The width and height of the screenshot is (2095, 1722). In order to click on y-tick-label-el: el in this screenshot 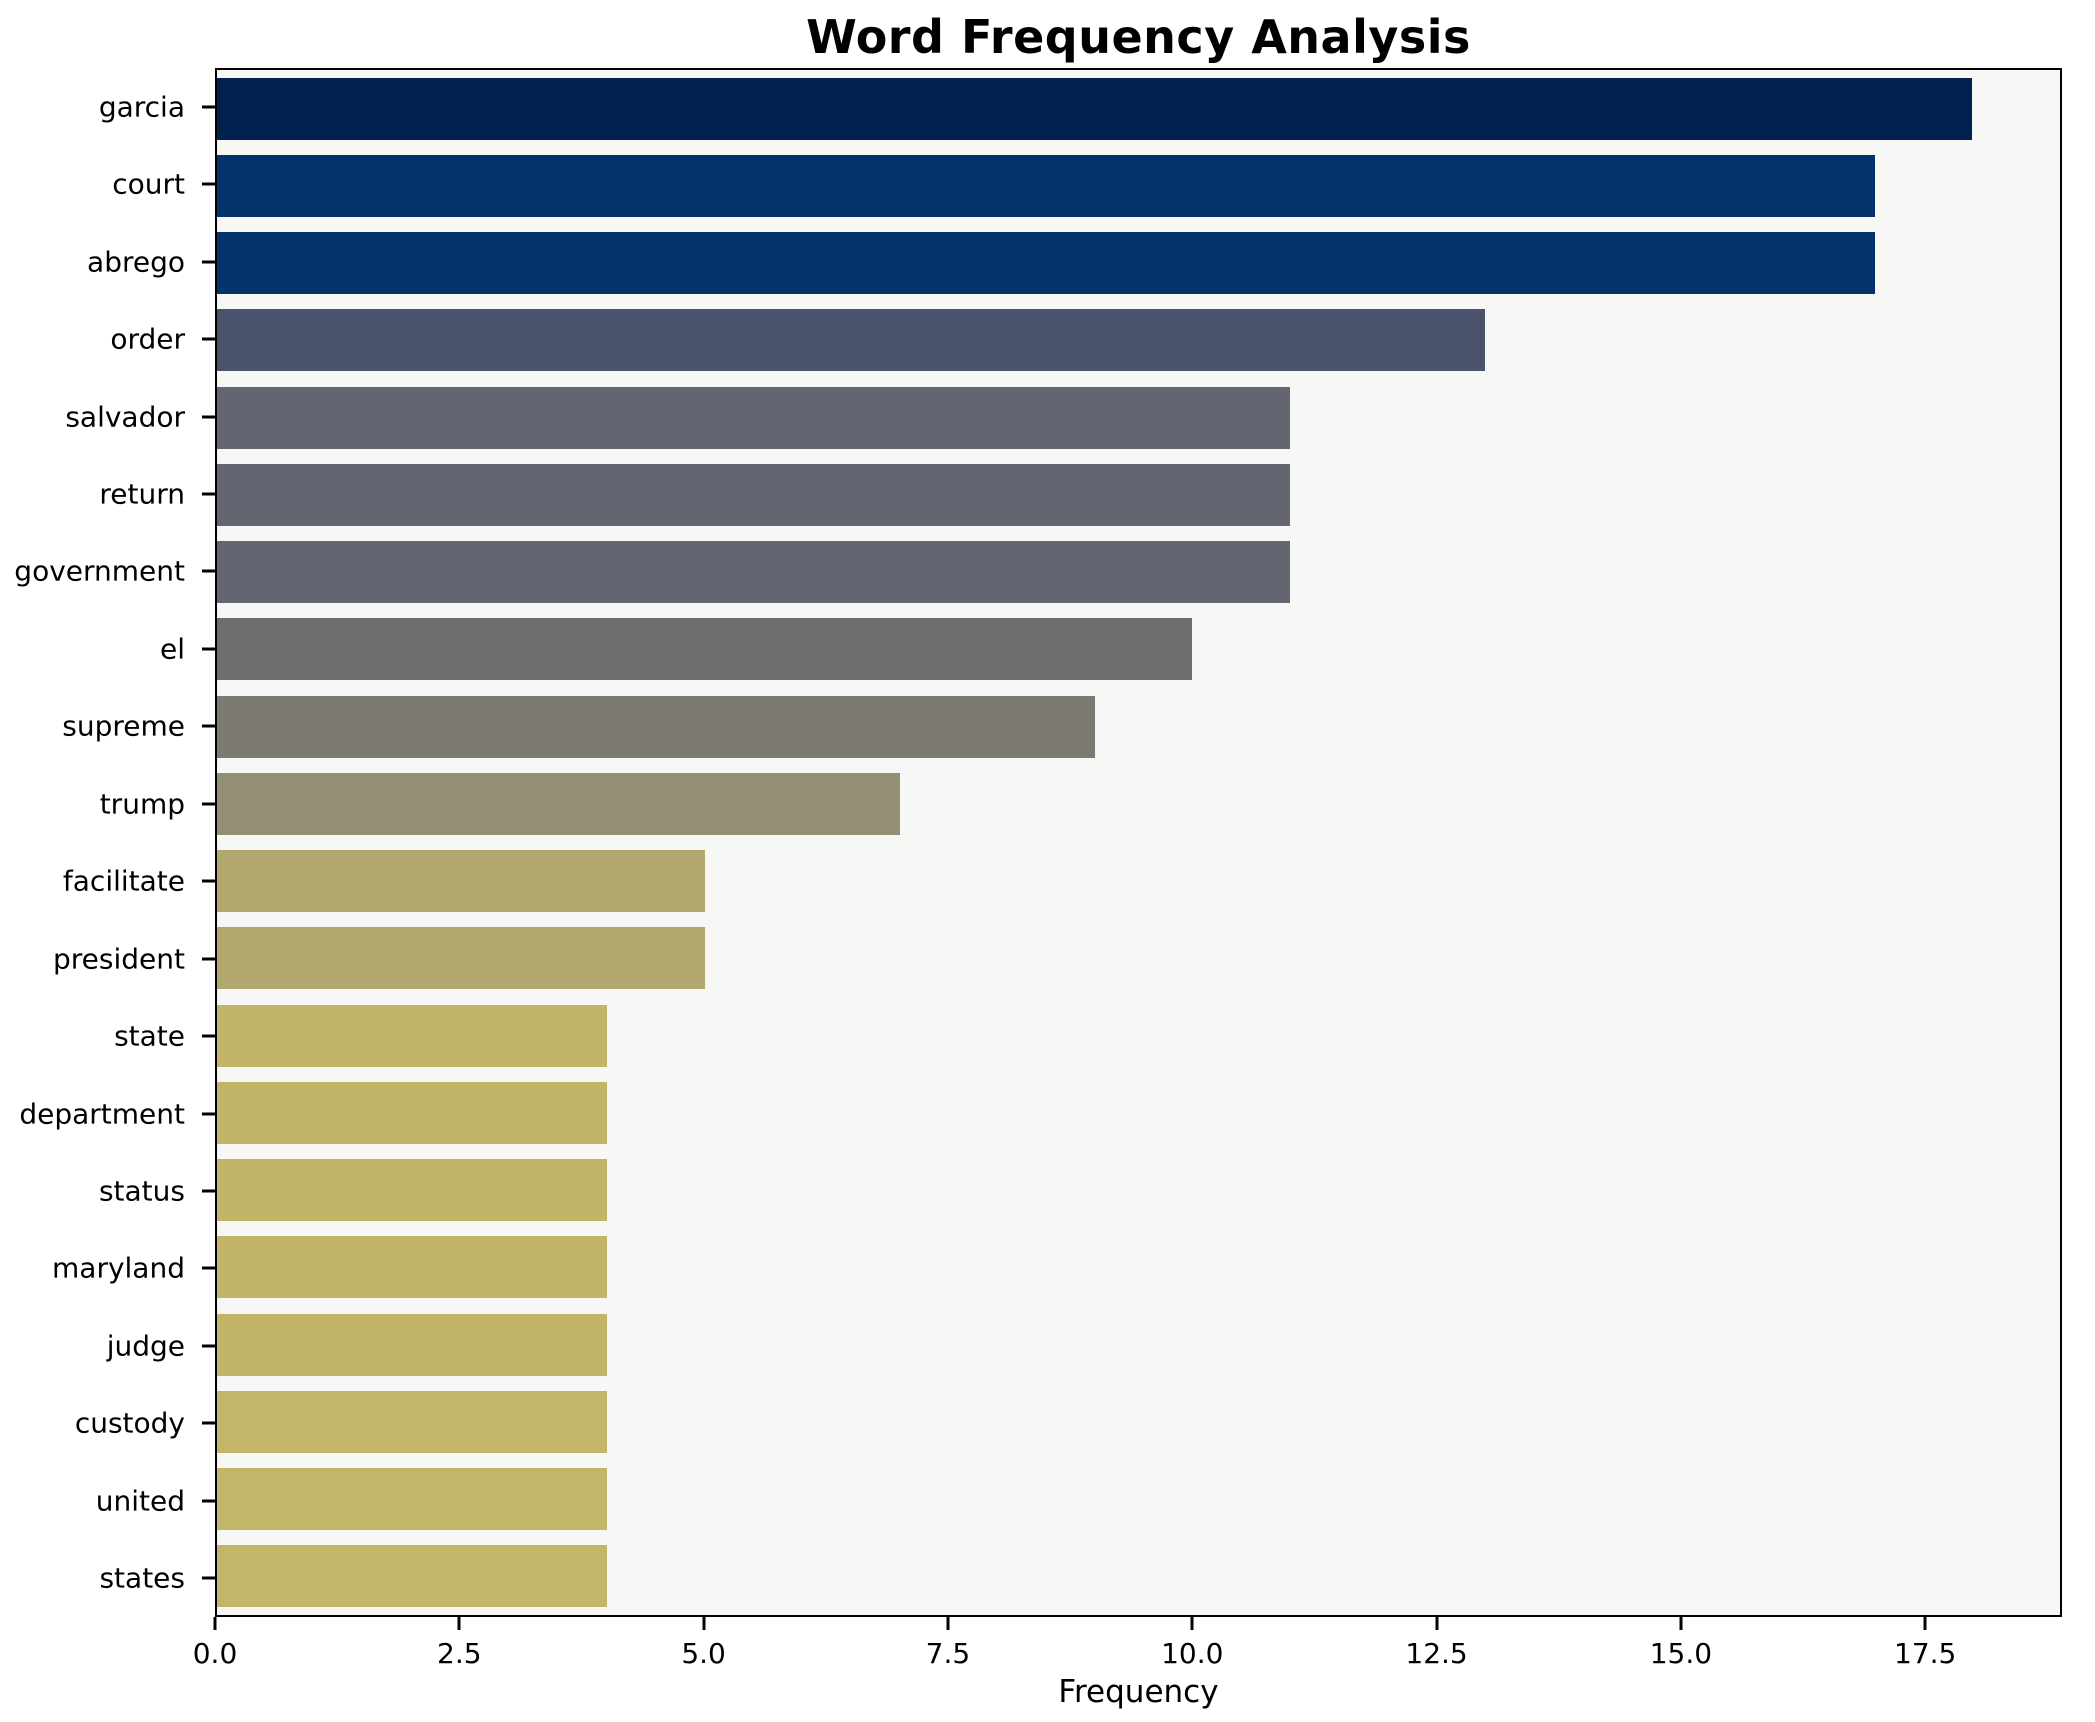, I will do `click(172, 649)`.